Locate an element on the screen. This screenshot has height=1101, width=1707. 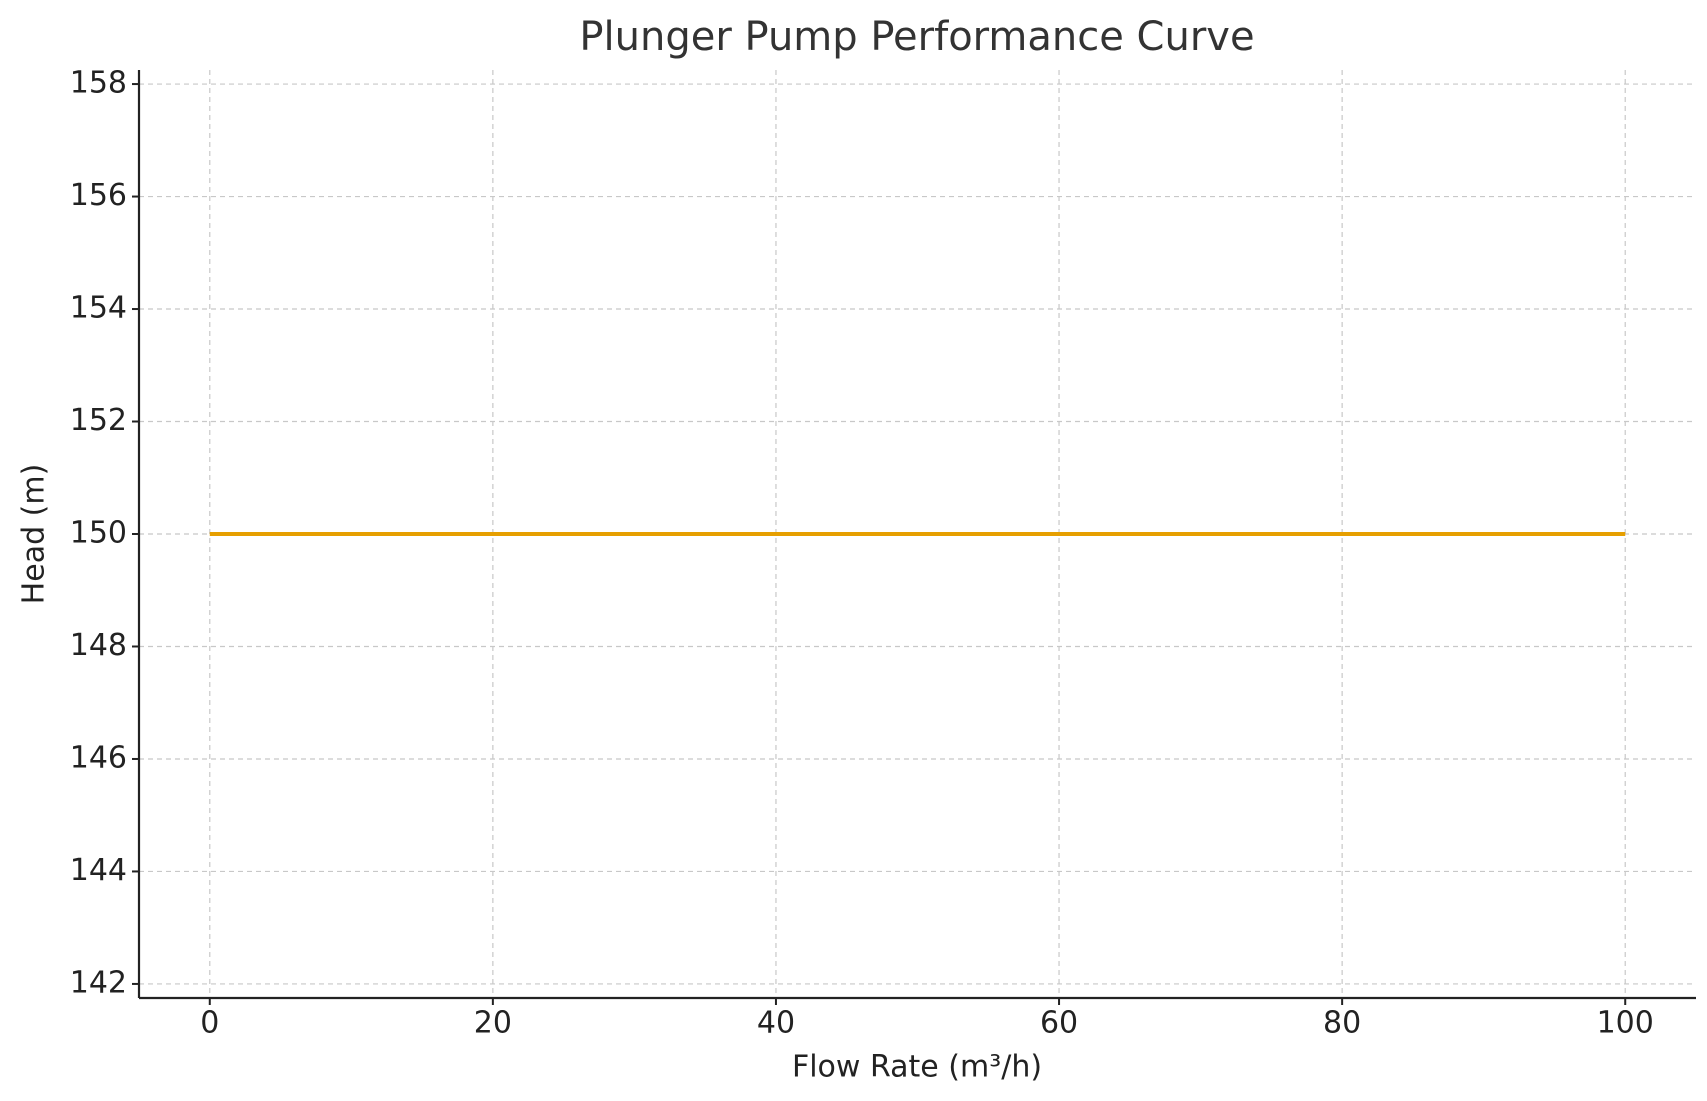
y-tick-label: 148 is located at coordinates (98, 645).